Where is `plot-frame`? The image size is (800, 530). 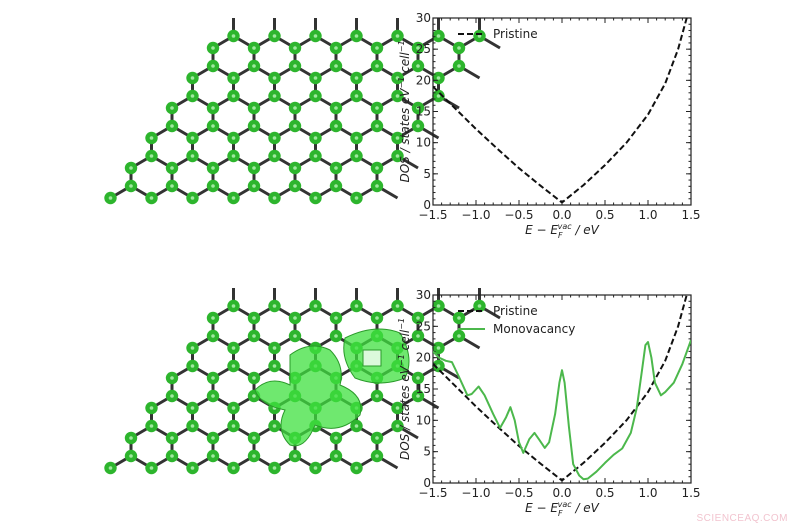
plot-frame is located at coordinates (562, 111).